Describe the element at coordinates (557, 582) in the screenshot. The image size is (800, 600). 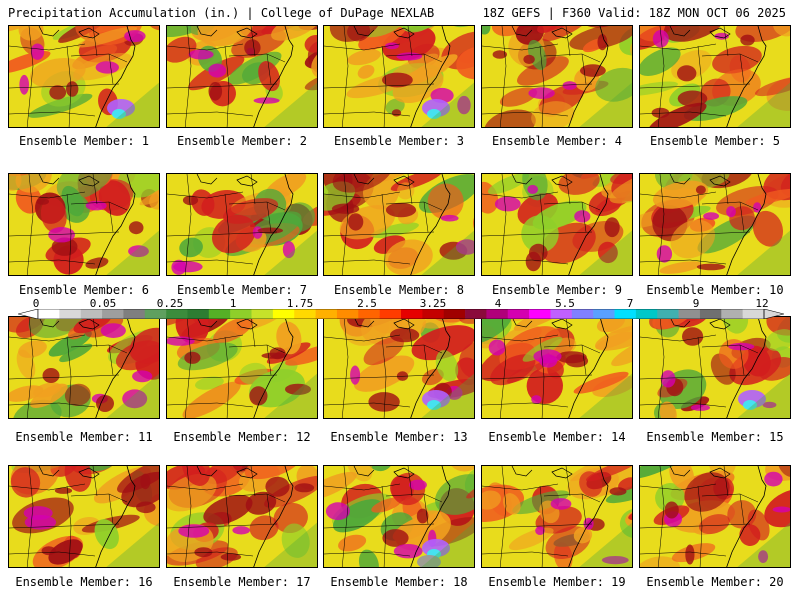
I see `ensemble-member-caption: Ensemble Member: 19` at that location.